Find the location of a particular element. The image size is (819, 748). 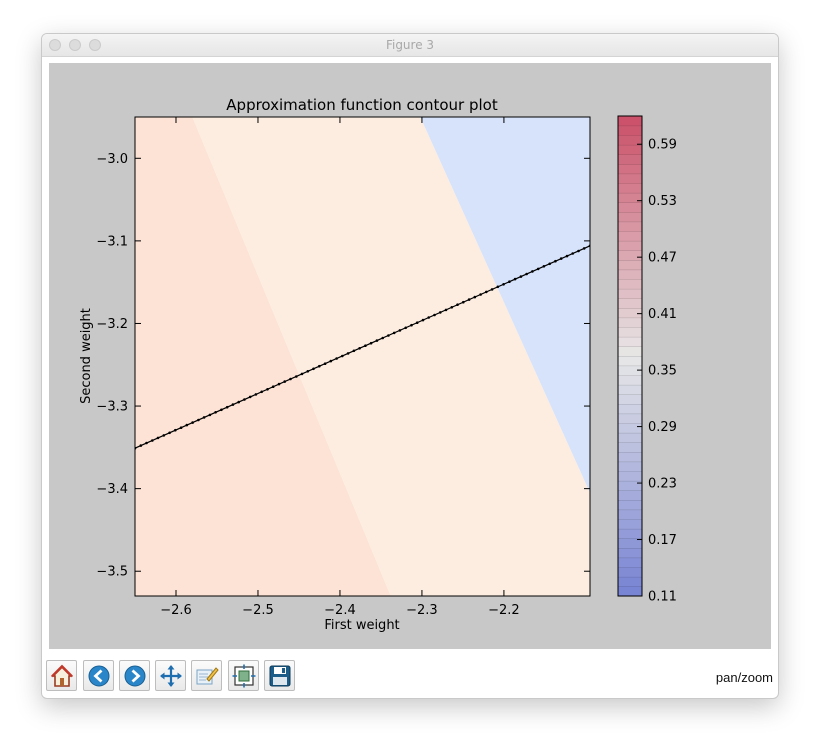

x-tick-label: −2.4 is located at coordinates (340, 610).